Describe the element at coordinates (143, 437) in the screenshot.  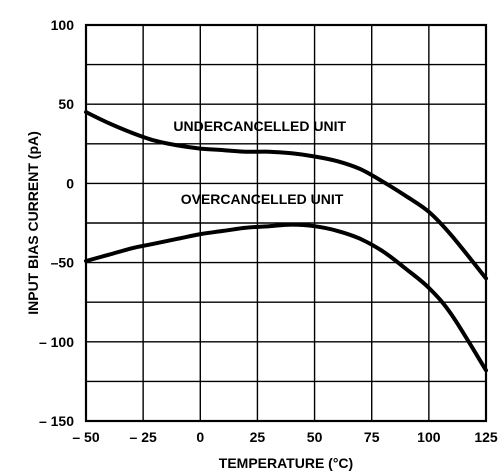
I see `x-tick-label: – 25` at that location.